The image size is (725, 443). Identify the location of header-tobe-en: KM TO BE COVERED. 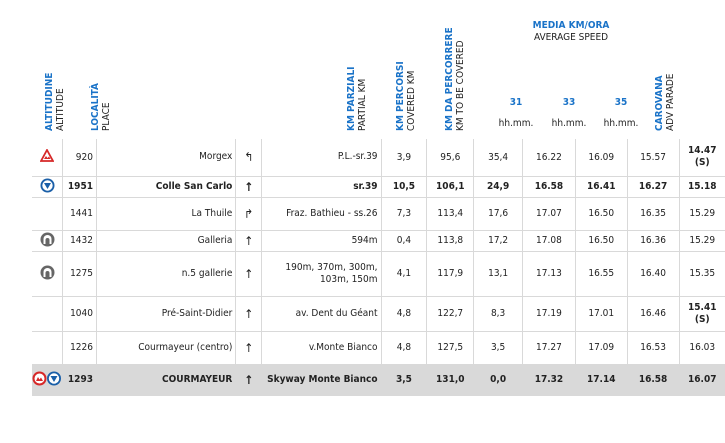
(460, 85).